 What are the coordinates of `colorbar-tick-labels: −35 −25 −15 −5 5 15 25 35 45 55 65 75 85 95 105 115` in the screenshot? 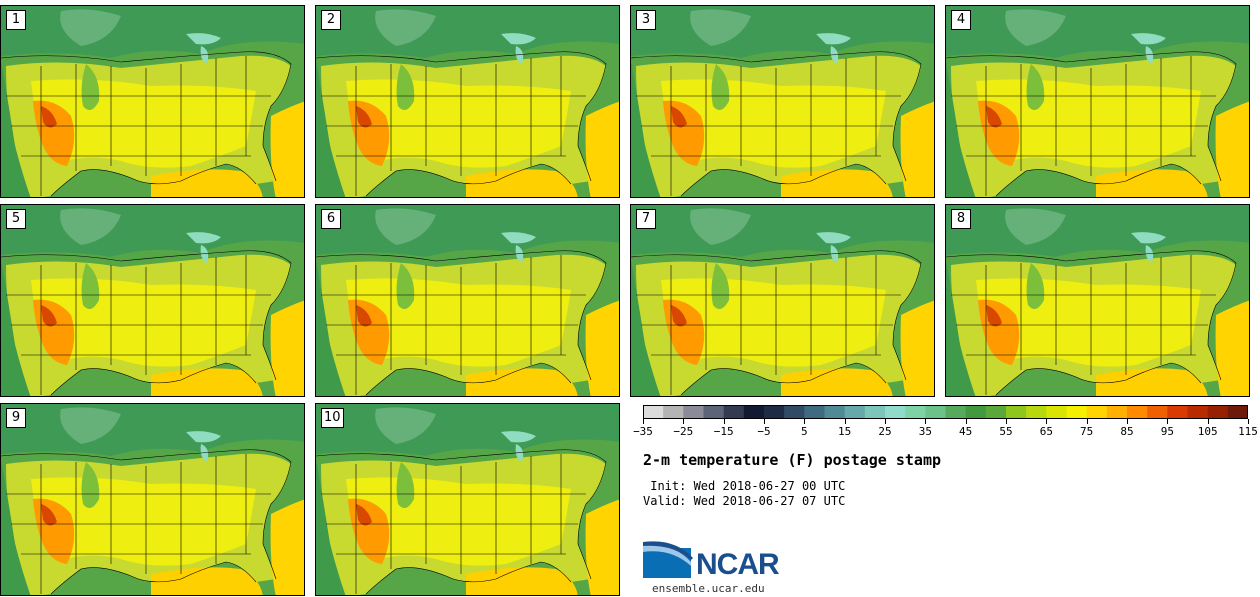 It's located at (945, 429).